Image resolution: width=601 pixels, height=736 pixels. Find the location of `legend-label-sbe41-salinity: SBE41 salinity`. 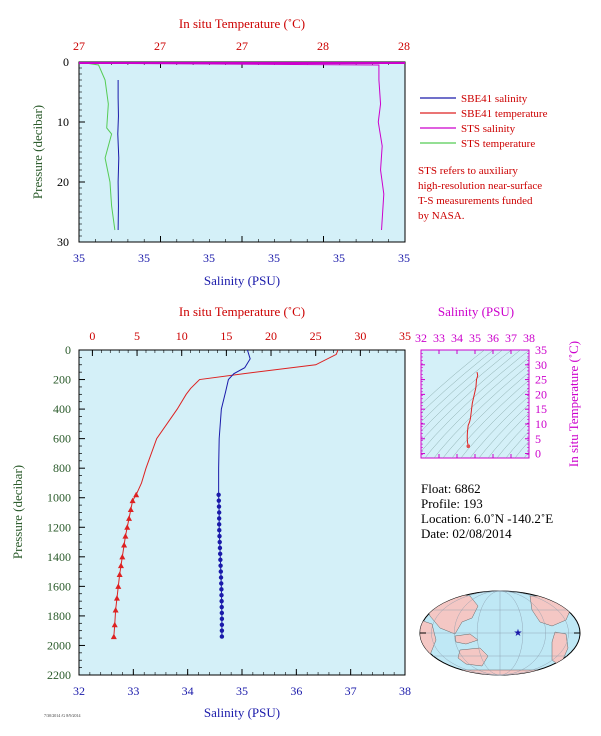

legend-label-sbe41-salinity: SBE41 salinity is located at coordinates (494, 99).